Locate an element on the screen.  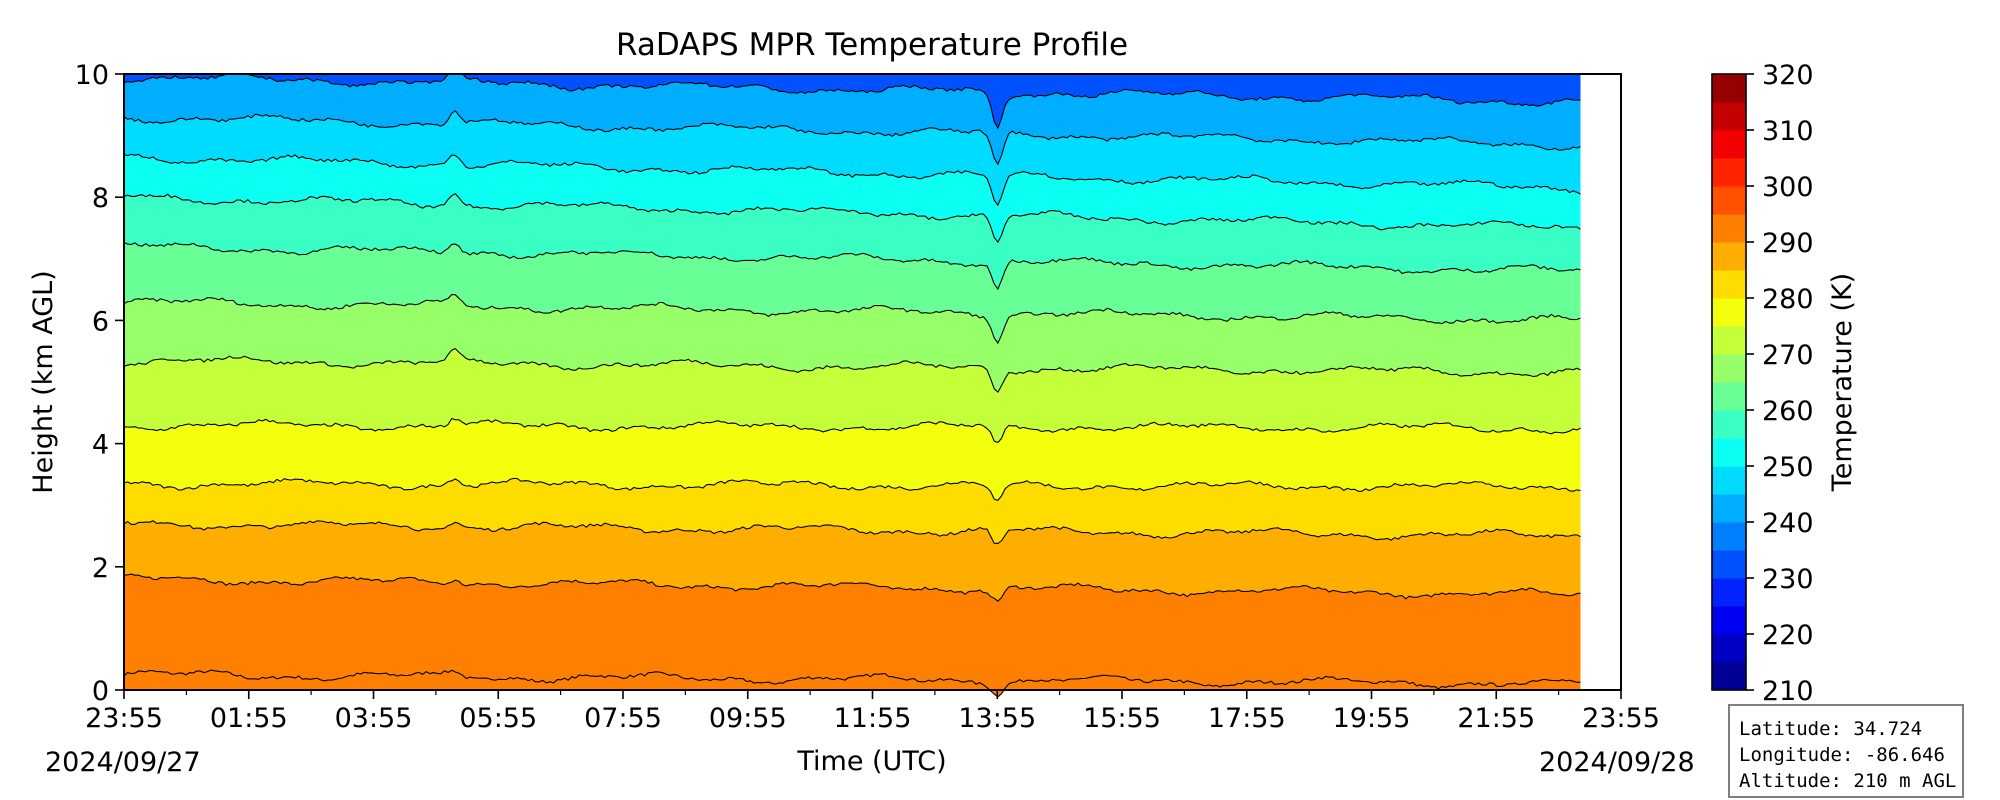
y-tick-label: 2 is located at coordinates (100, 568).